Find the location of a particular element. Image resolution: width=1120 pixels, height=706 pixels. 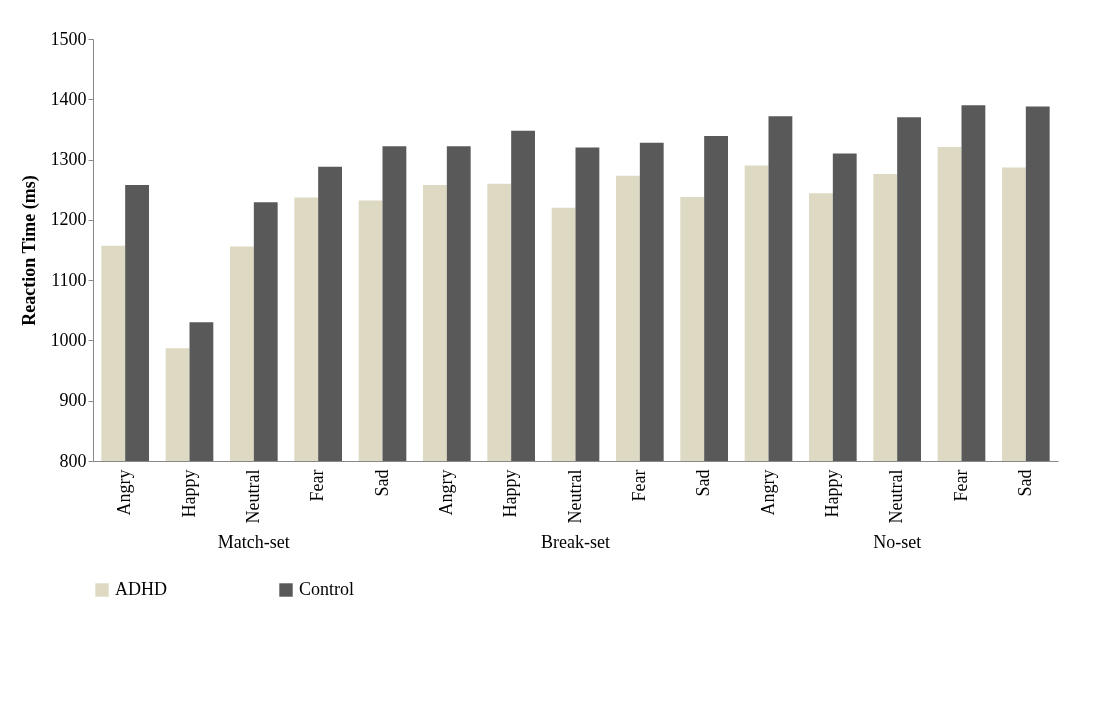

y-tick-label: 1500 is located at coordinates (68, 38).